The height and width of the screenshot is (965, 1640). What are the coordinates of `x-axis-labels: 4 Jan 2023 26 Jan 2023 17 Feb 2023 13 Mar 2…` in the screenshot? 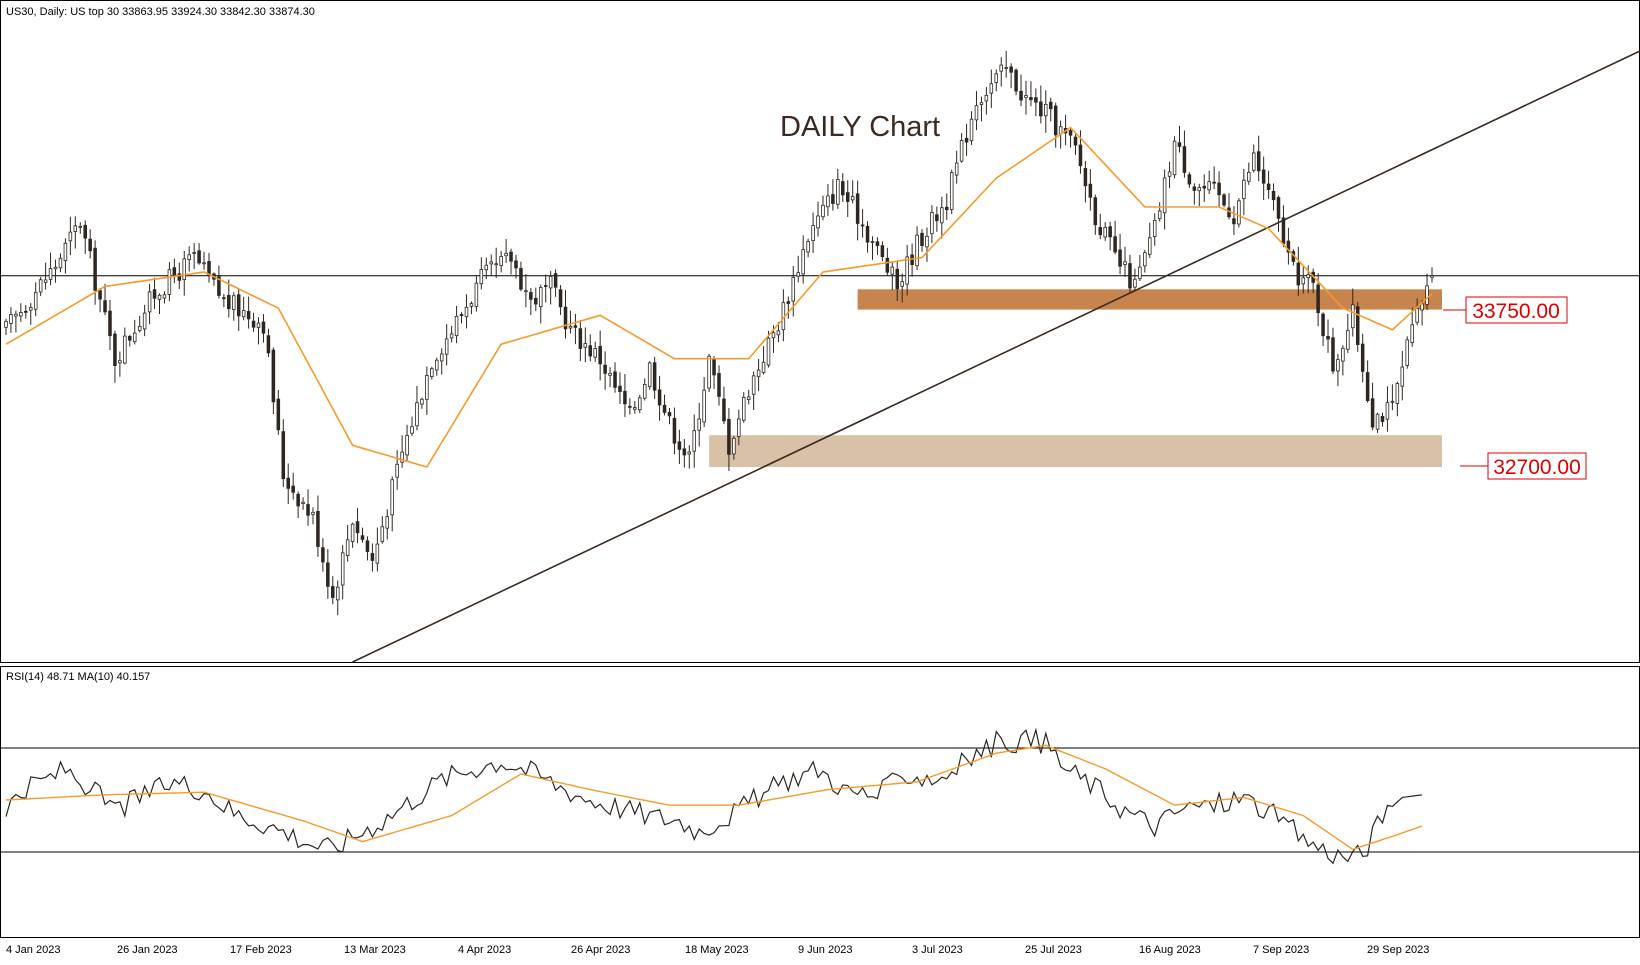 It's located at (717, 950).